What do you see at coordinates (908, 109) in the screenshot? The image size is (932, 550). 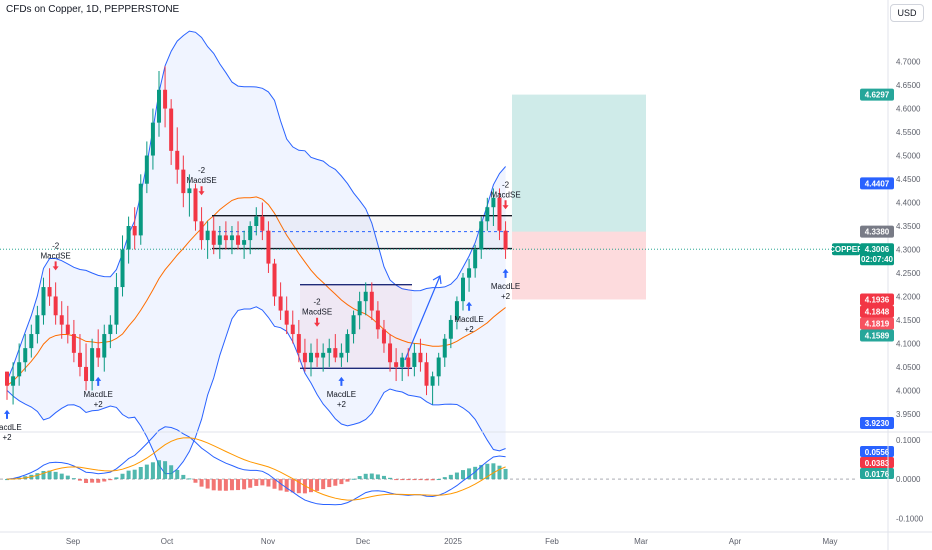 I see `price-tick-label: 4.6000` at bounding box center [908, 109].